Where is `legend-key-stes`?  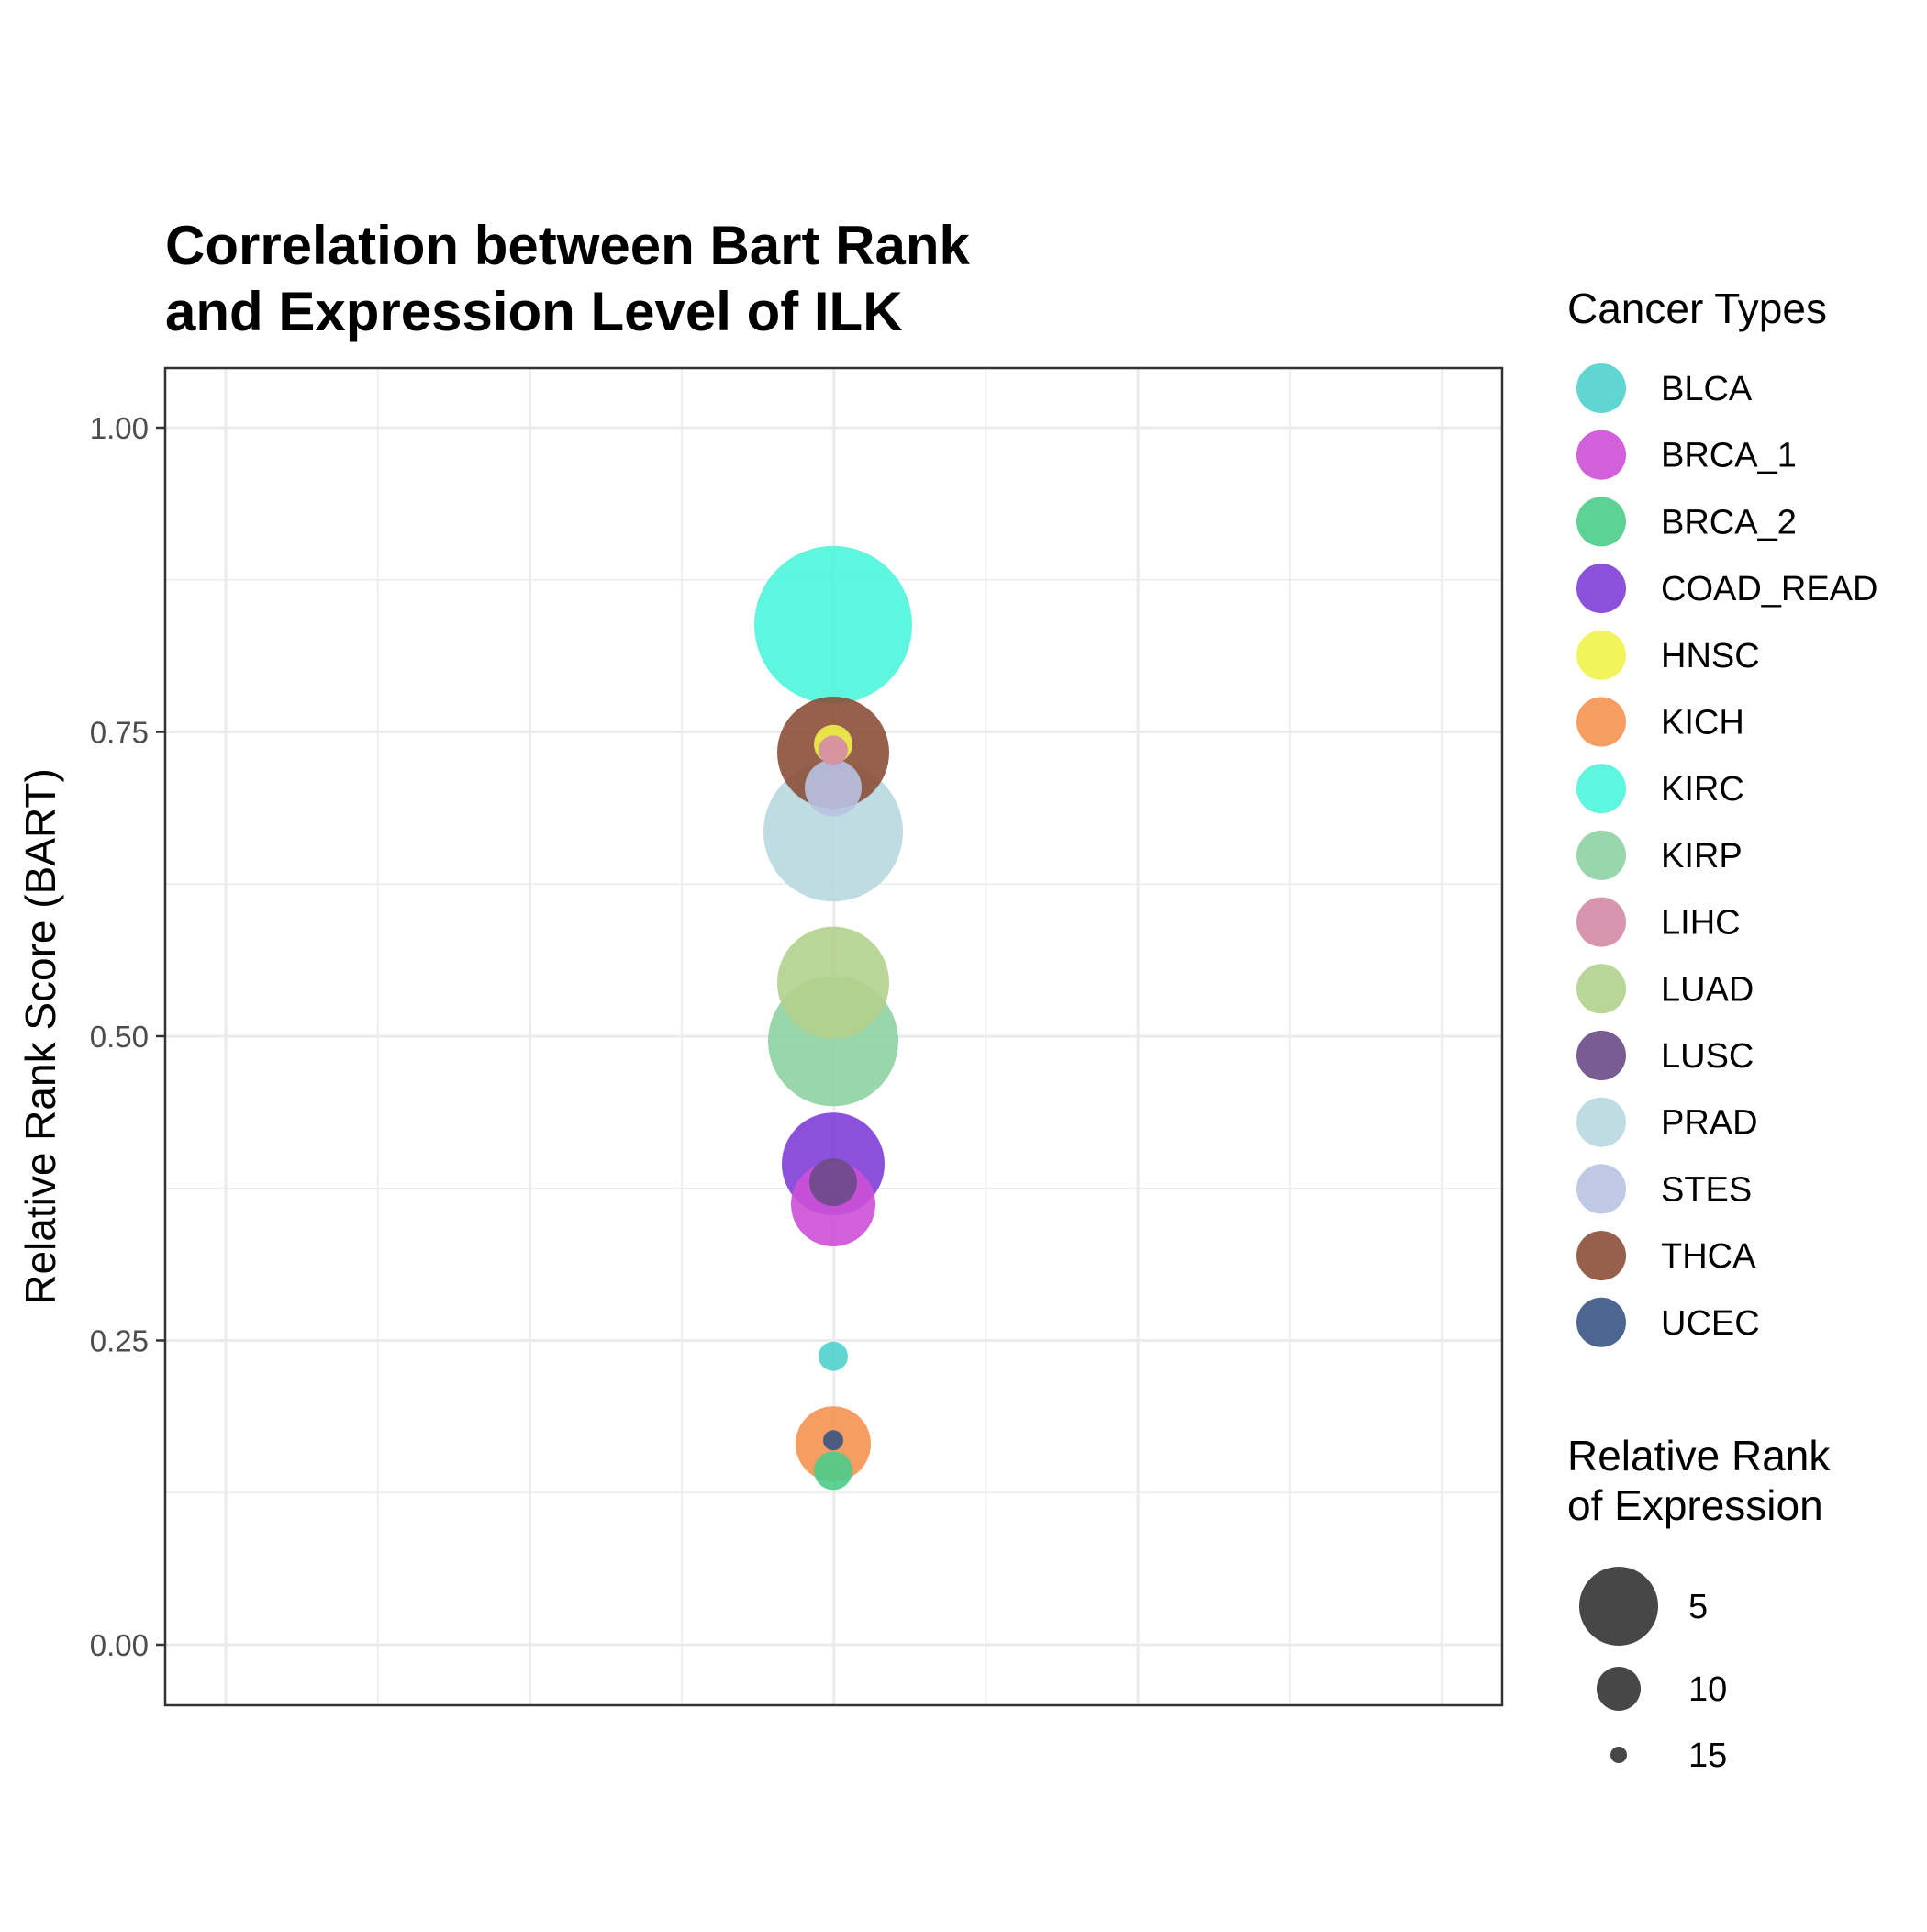
legend-key-stes is located at coordinates (1601, 1189).